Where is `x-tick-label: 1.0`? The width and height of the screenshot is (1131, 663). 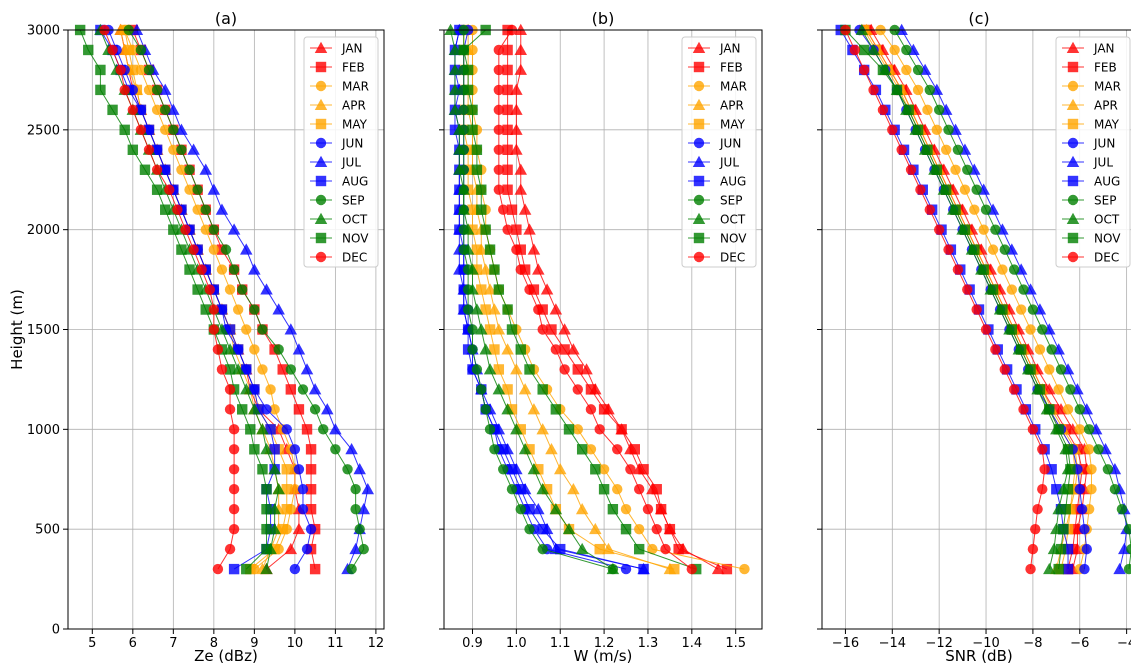 x-tick-label: 1.0 is located at coordinates (516, 643).